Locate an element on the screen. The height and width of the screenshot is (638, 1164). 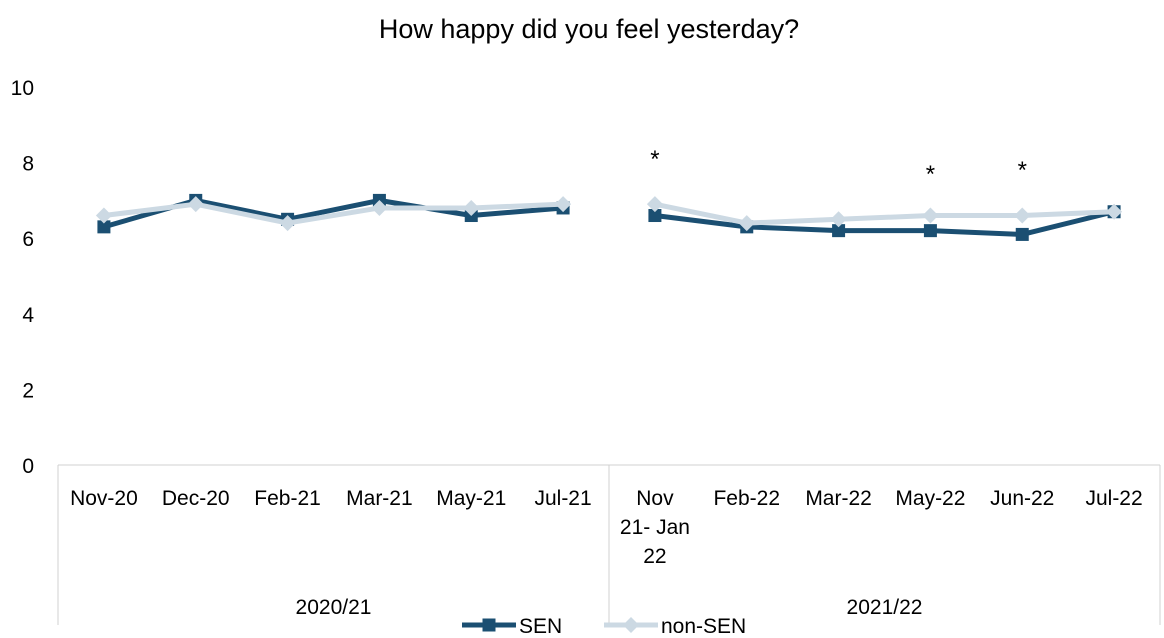
x-tick-label: Dec-20 is located at coordinates (196, 498).